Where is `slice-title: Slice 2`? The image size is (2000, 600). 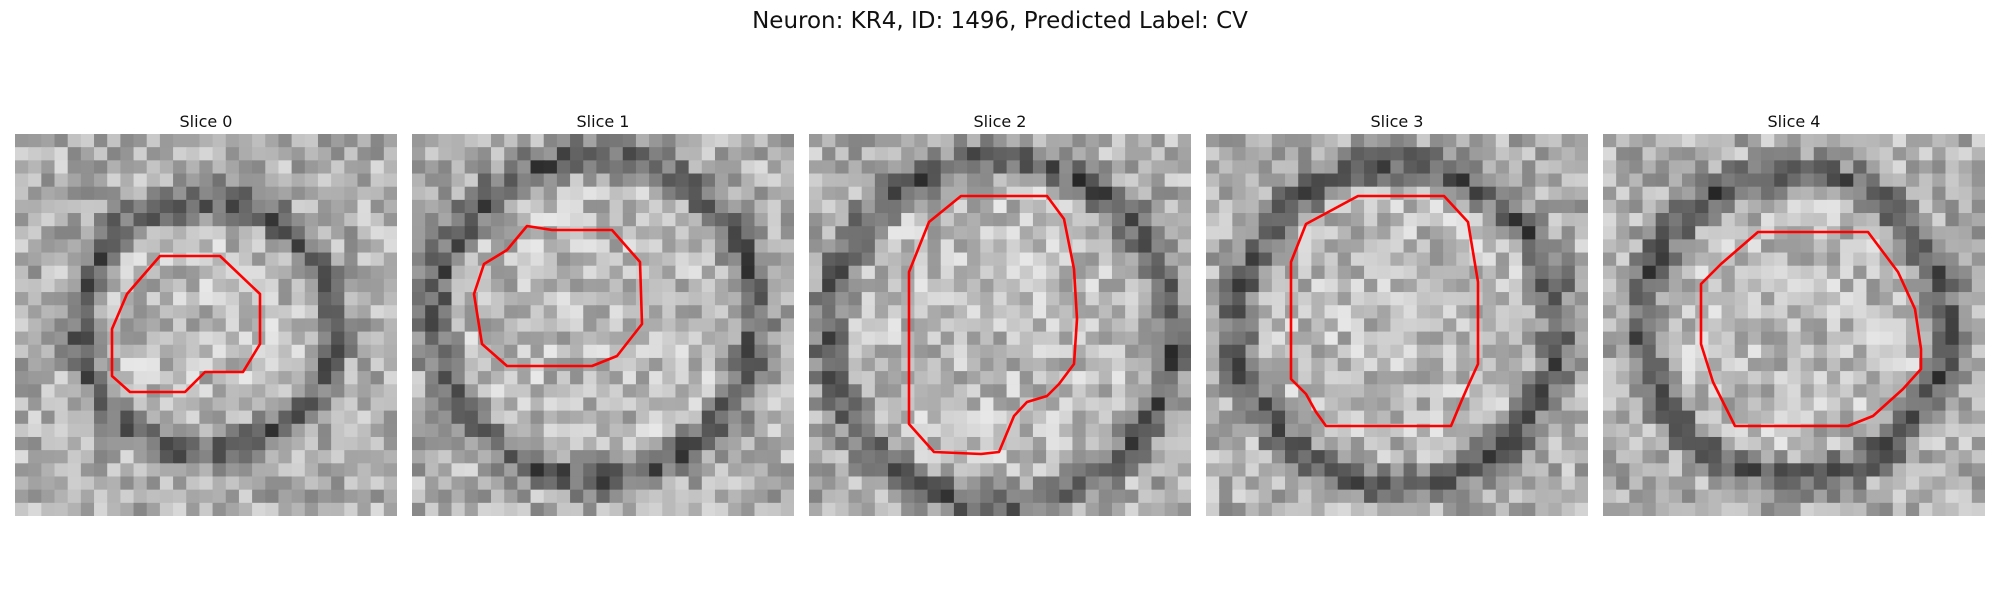
slice-title: Slice 2 is located at coordinates (1000, 121).